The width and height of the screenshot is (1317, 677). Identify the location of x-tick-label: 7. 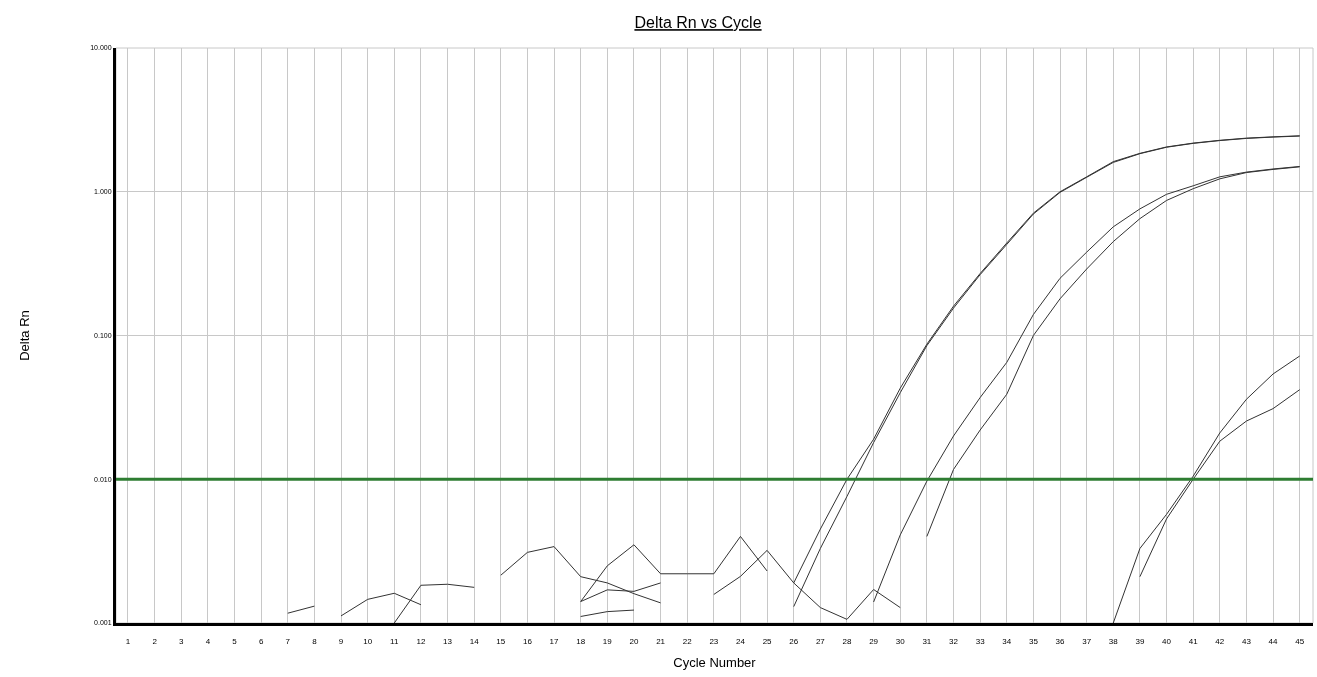
(288, 641).